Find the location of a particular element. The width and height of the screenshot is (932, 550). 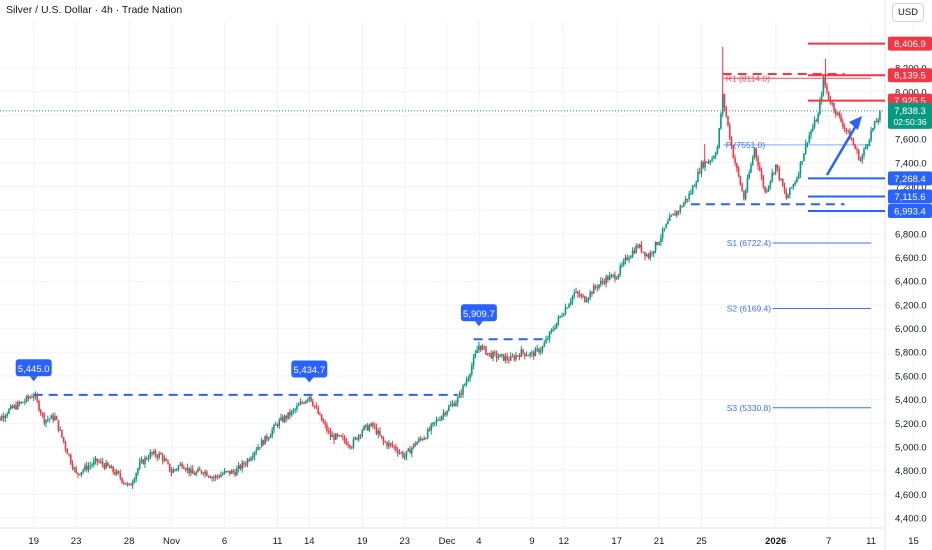

y-tick-label: 5,400.0 is located at coordinates (911, 400).